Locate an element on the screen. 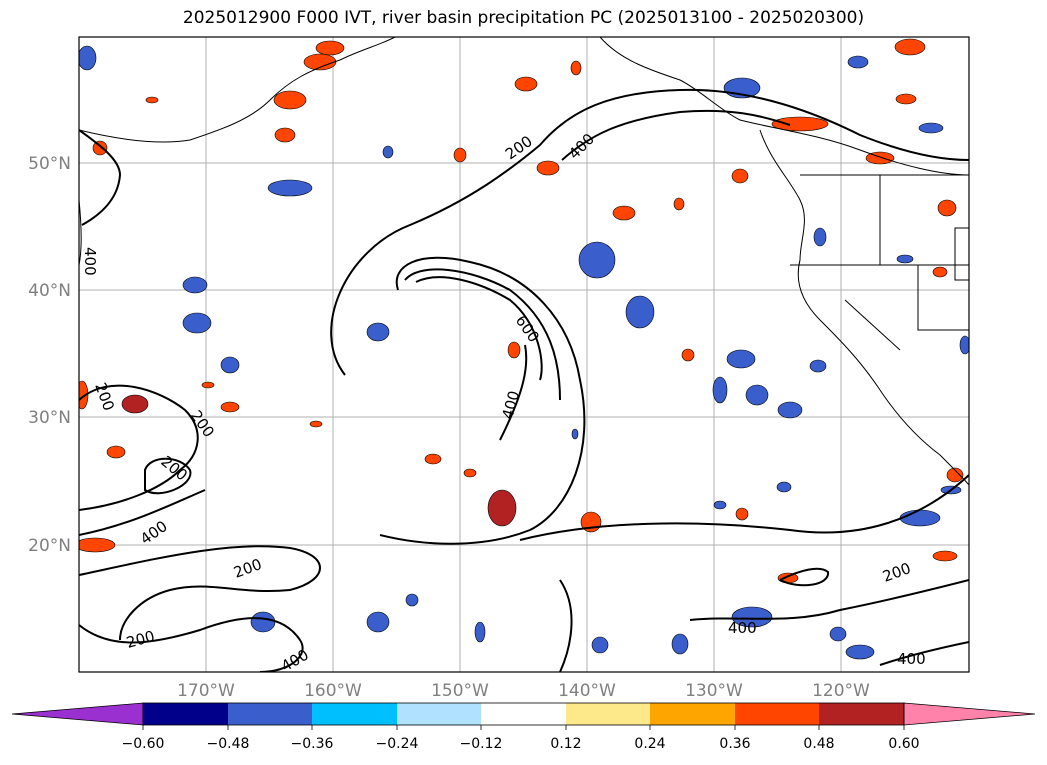  colorbar-tick-label: 0.48 is located at coordinates (818, 744).